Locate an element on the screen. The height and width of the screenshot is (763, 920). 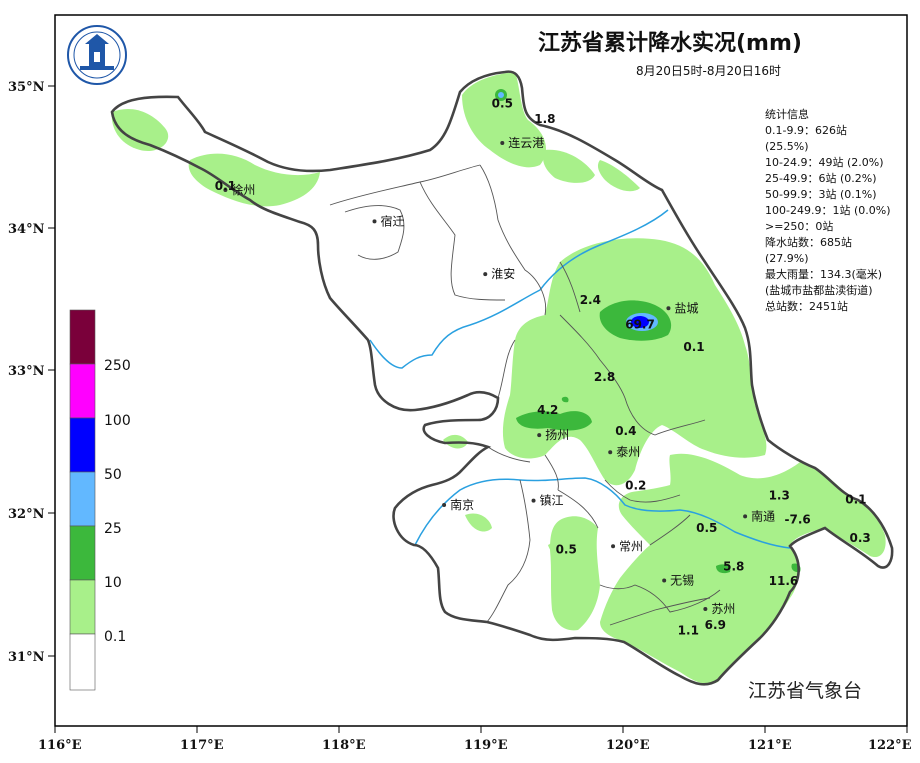
stats-line: 10-24.9：49站 (2.0%) is located at coordinates (824, 162).